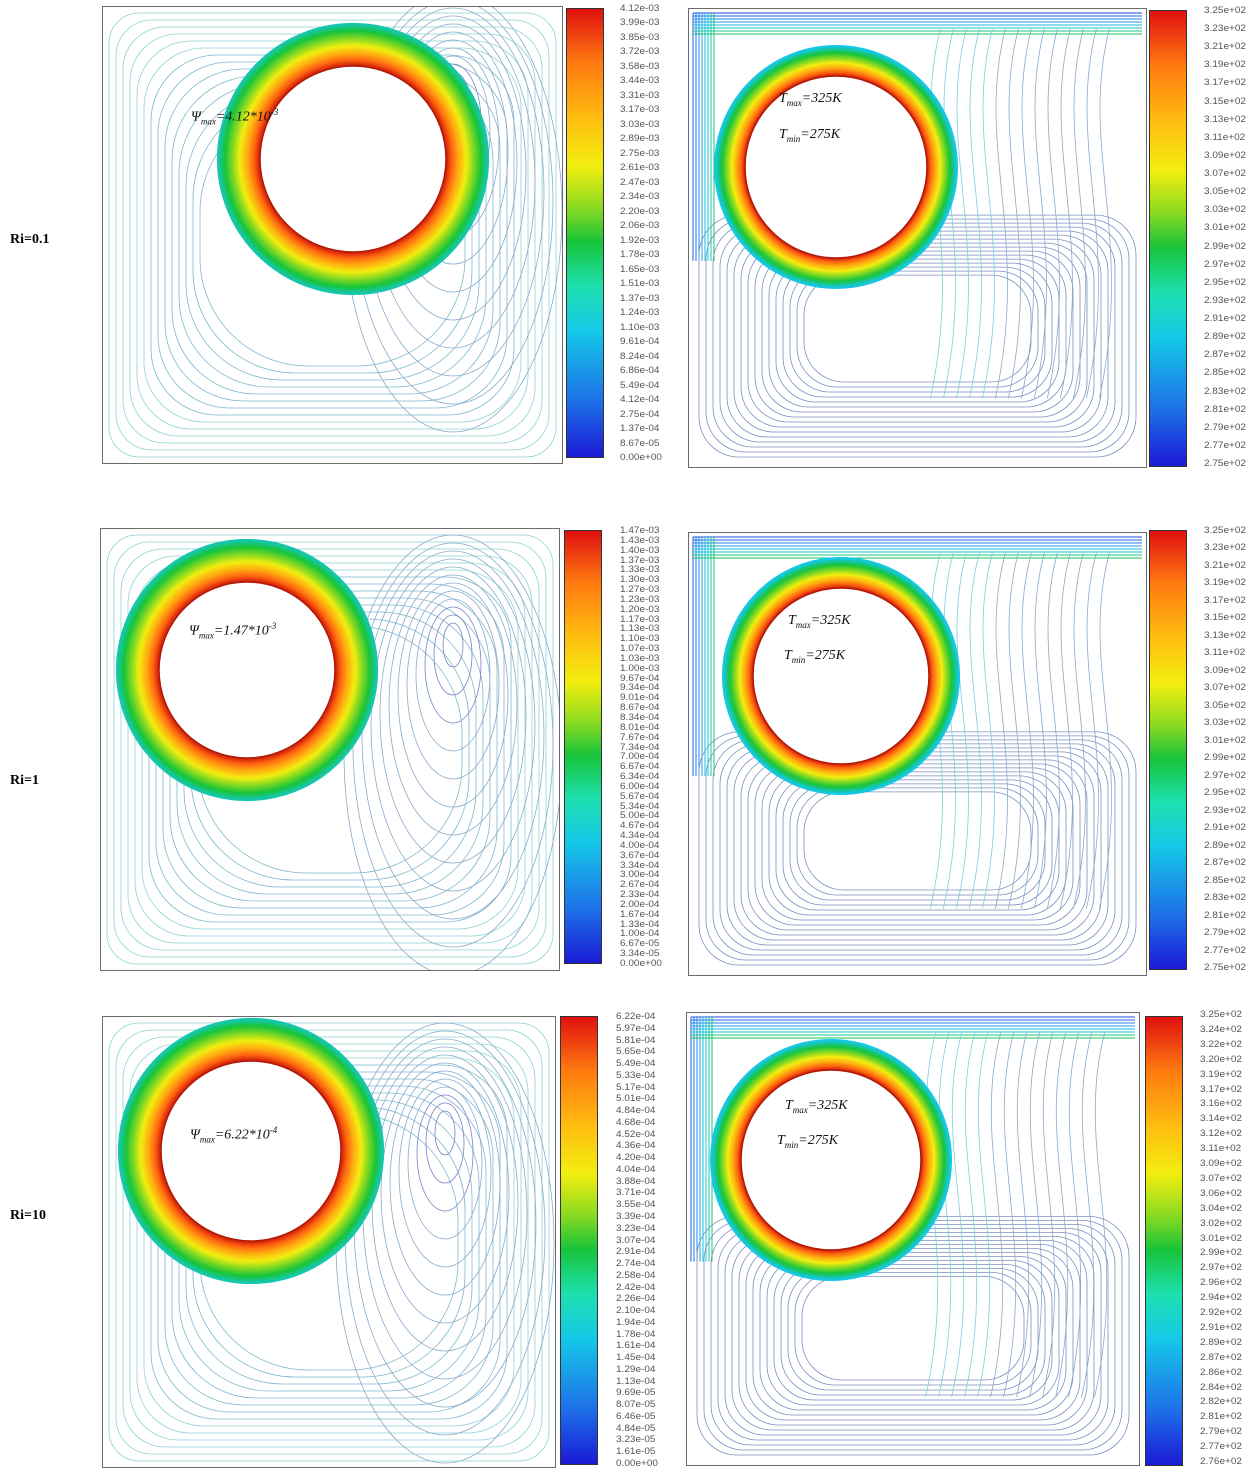  Describe the element at coordinates (1221, 1163) in the screenshot. I see `colorbar-tick-label: 3.09e+02` at that location.